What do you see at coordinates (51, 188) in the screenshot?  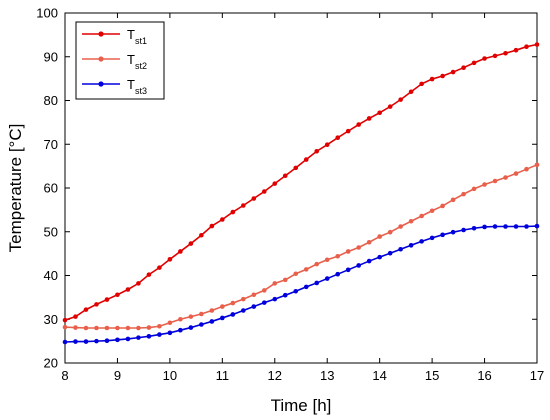 I see `y-tick-label: 60` at bounding box center [51, 188].